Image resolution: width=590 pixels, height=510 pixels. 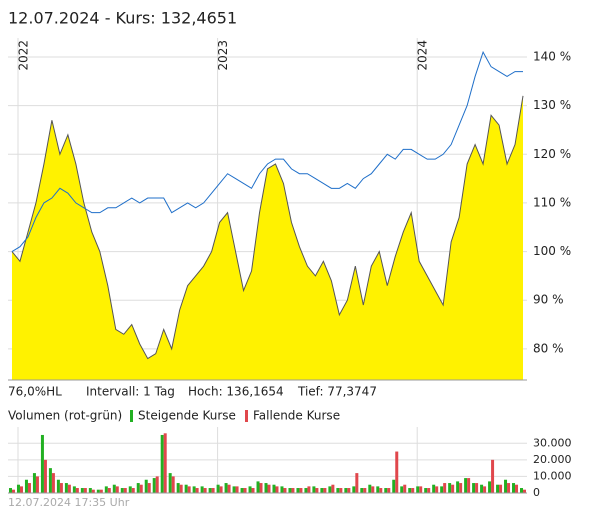 I want to click on y-tick-label: 140 %, so click(x=552, y=56).